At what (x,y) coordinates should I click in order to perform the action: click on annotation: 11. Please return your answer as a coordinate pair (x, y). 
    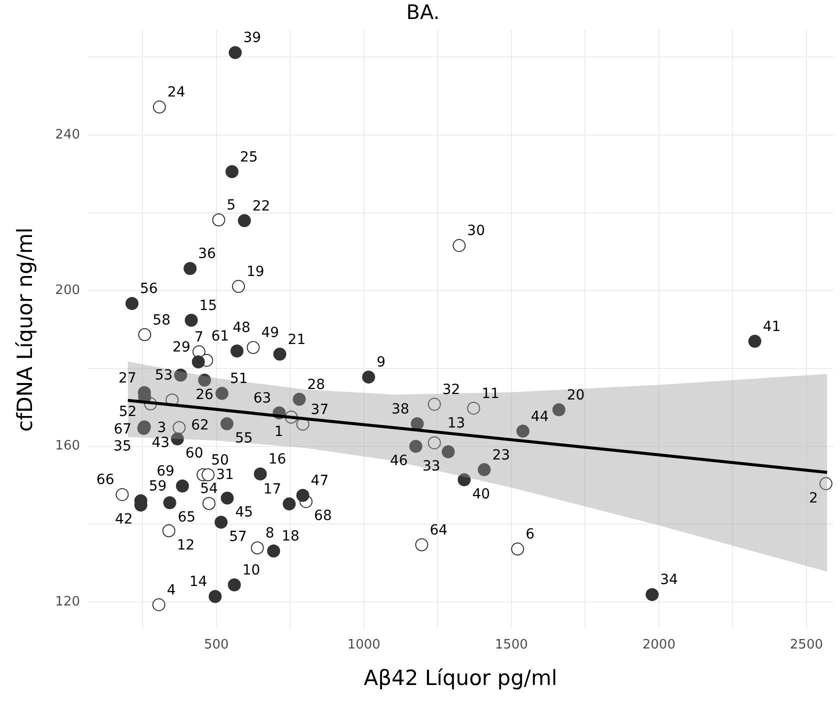
    Looking at the image, I should click on (491, 394).